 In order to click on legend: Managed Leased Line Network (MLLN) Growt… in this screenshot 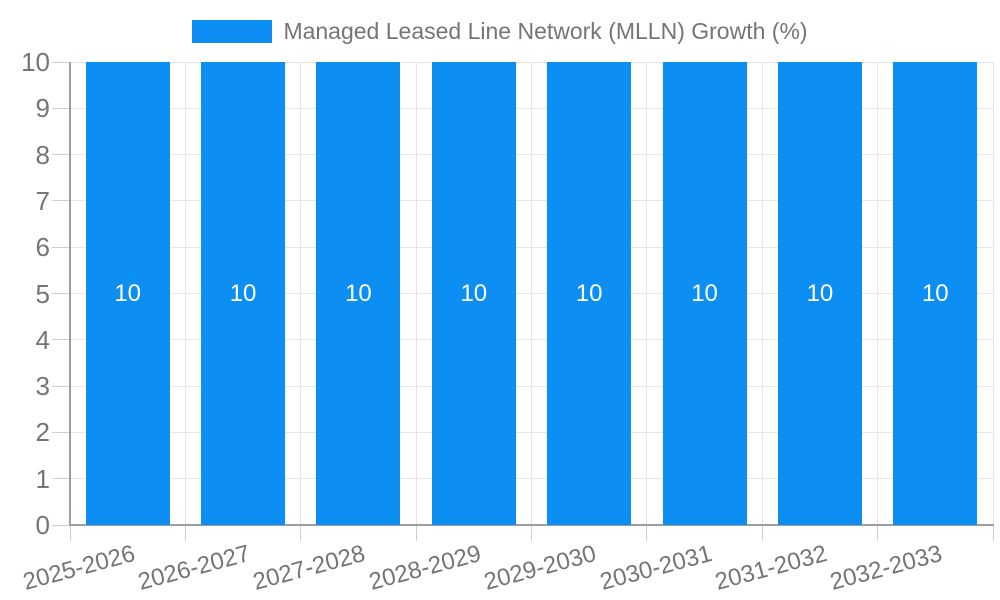, I will do `click(500, 31)`.